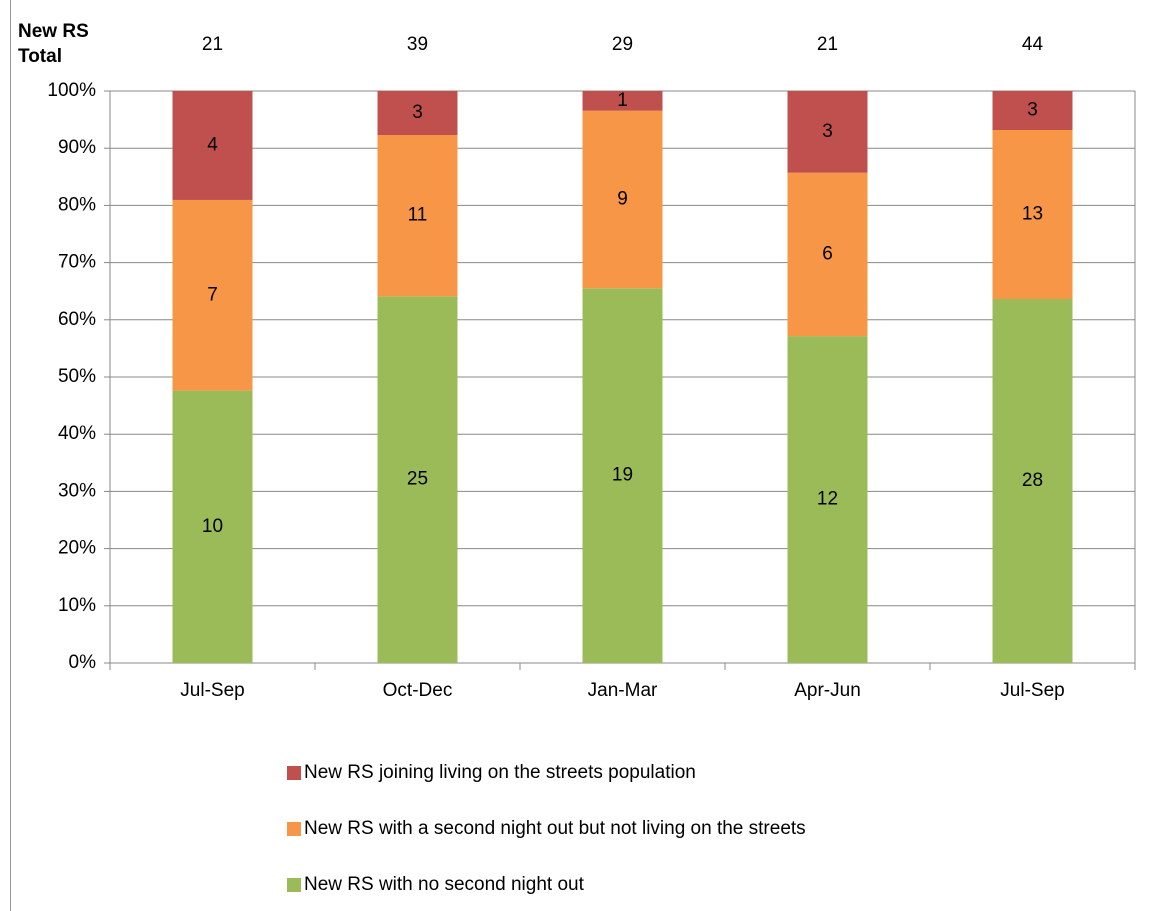 The image size is (1175, 911). Describe the element at coordinates (417, 44) in the screenshot. I see `total-label: 39` at that location.